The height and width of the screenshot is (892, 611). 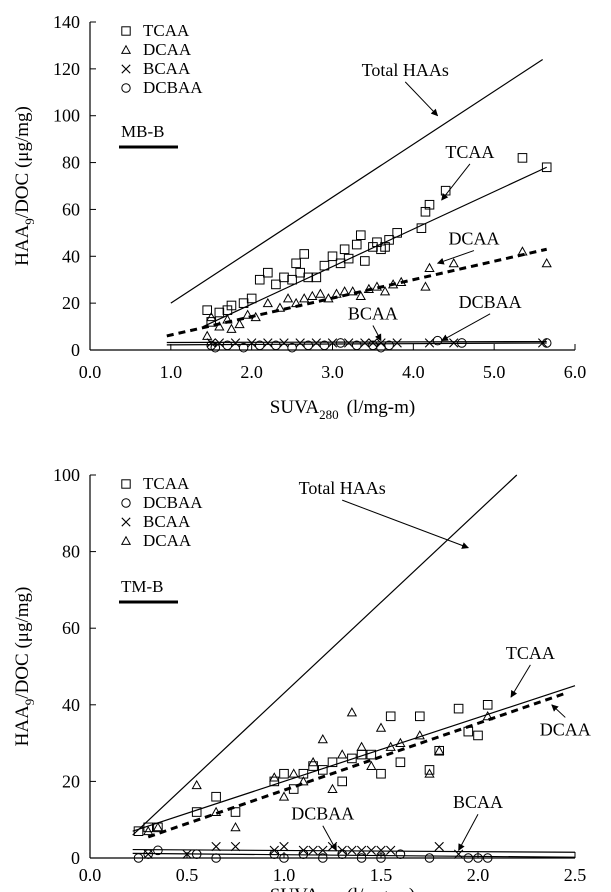 I want to click on legend-label: TCAA, so click(x=166, y=30).